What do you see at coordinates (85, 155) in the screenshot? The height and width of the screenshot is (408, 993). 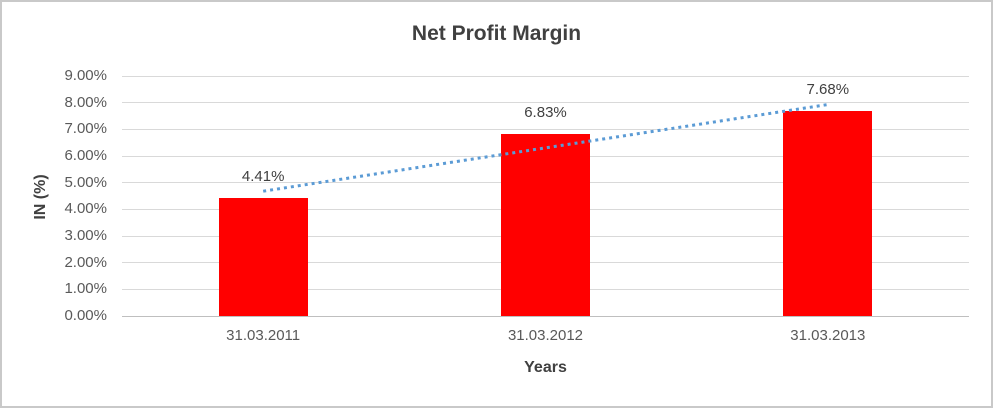 I see `ytick-label: 6.00%` at bounding box center [85, 155].